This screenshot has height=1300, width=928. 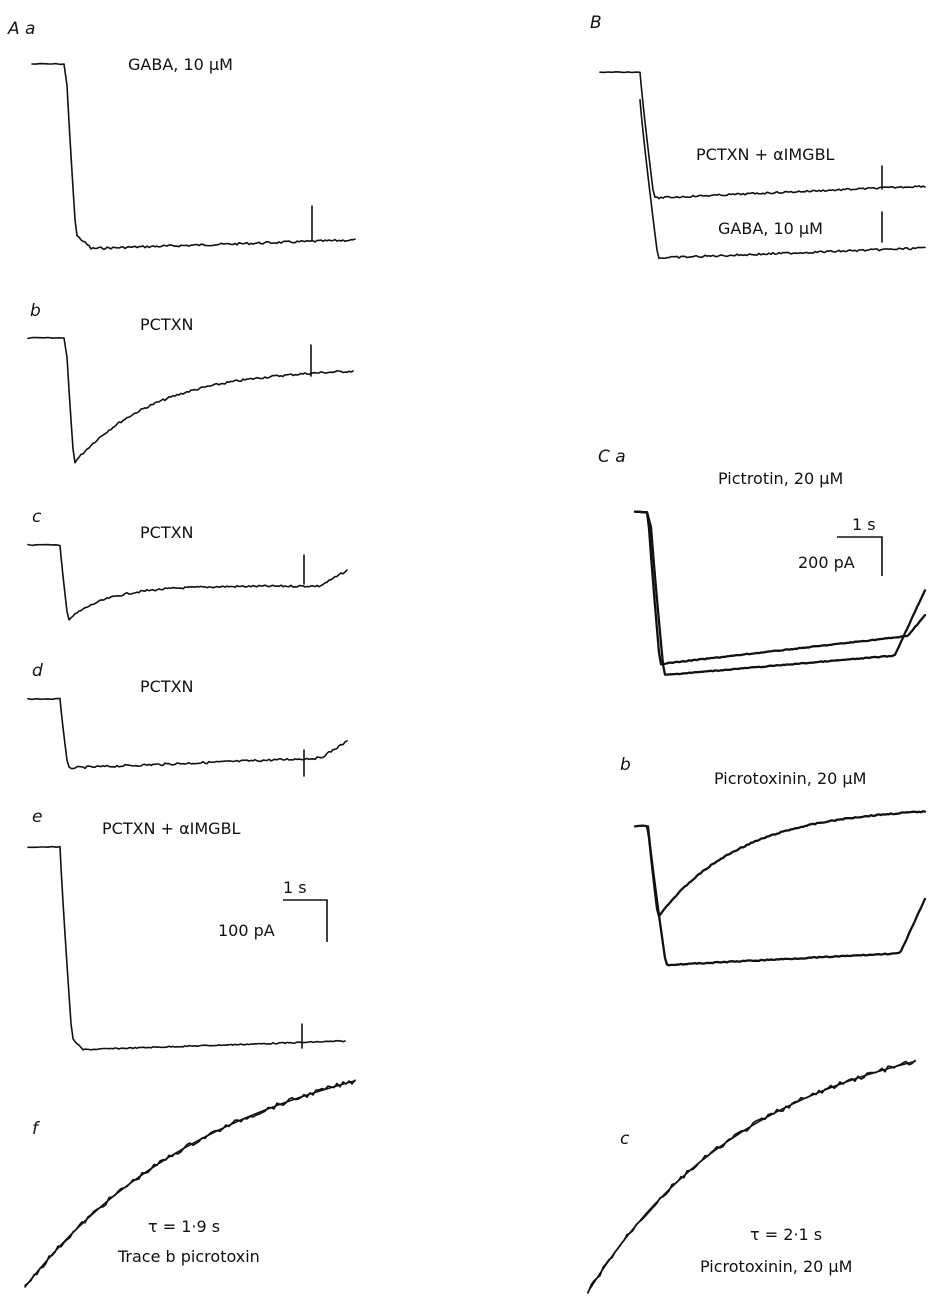 What do you see at coordinates (167, 686) in the screenshot?
I see `trace-label-Ad: PCTXN` at bounding box center [167, 686].